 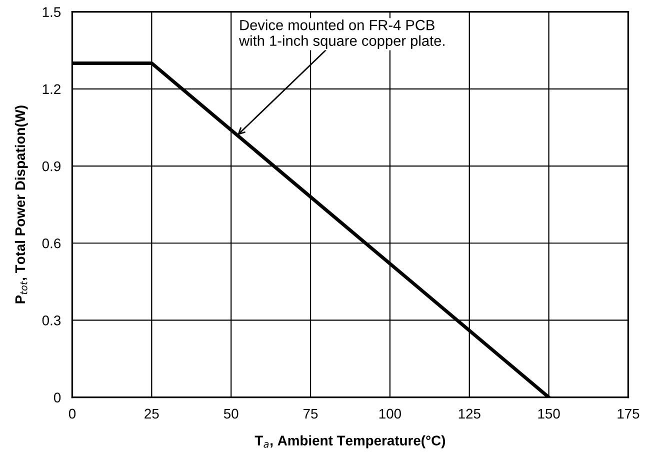 I want to click on y-axis-title: P$_{tot}$, Total Power Dispation(W), so click(x=21, y=205).